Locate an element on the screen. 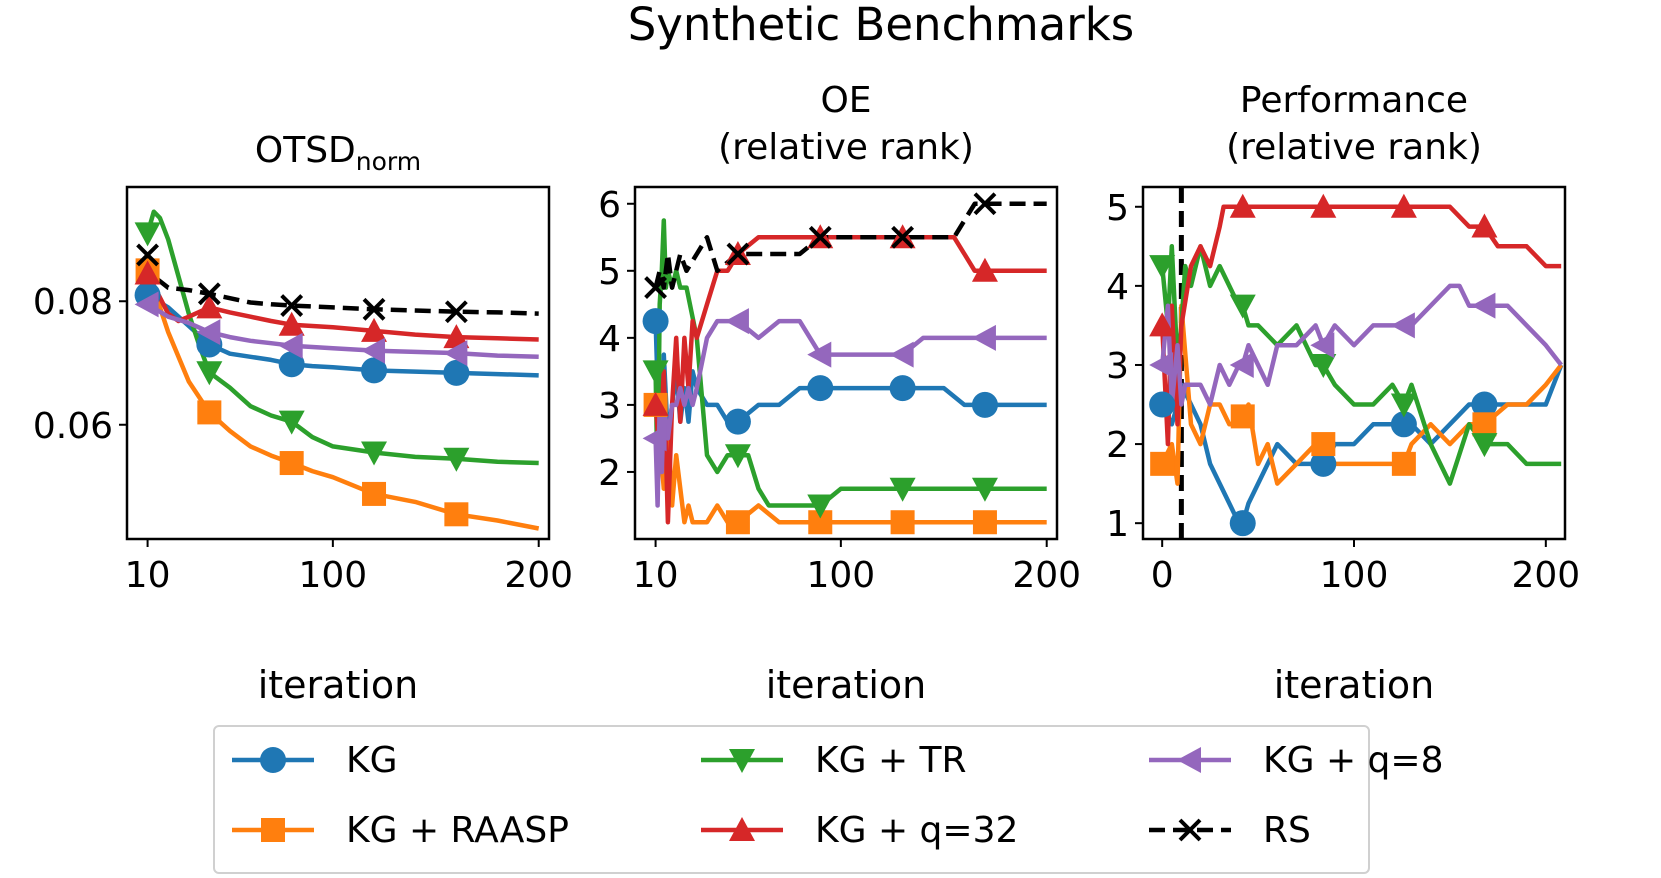  x-tick-label: 0 is located at coordinates (1162, 575).